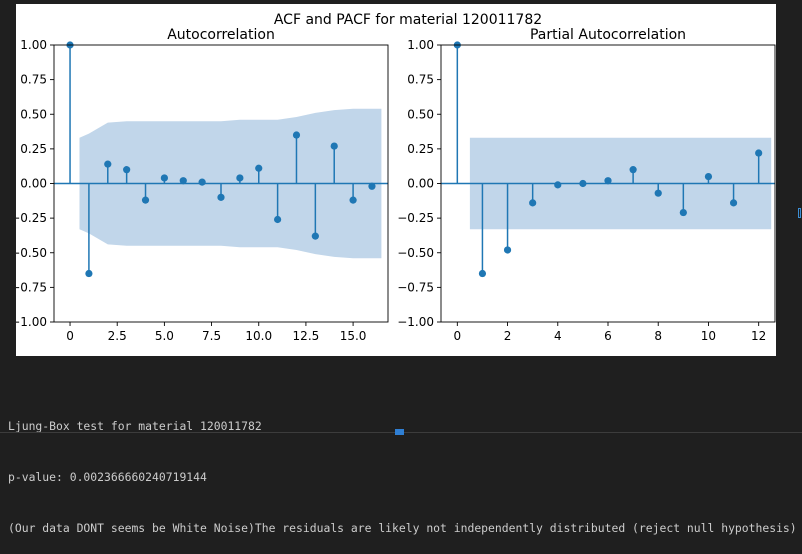 This screenshot has width=802, height=554. Describe the element at coordinates (70, 336) in the screenshot. I see `acf-xtick-label: 0` at that location.